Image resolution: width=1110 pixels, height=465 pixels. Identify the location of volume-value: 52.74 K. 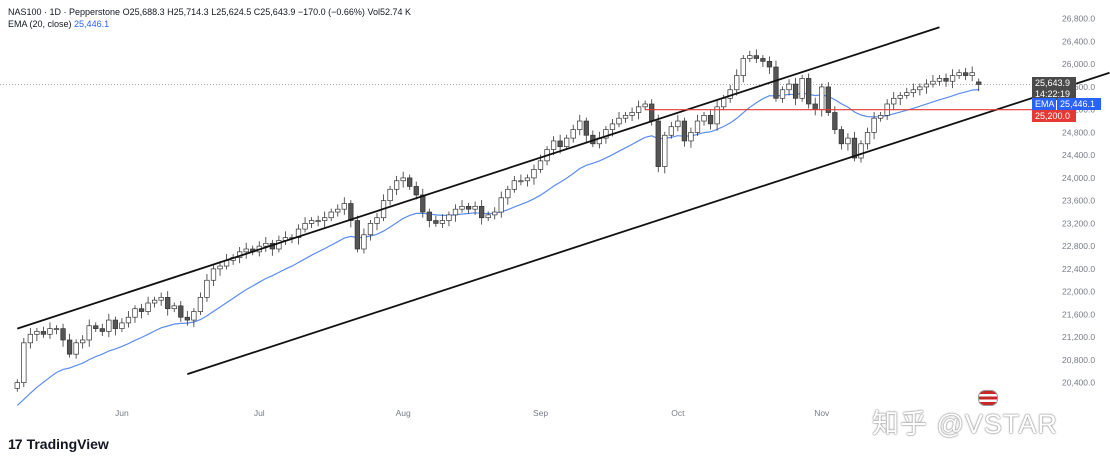
(395, 12).